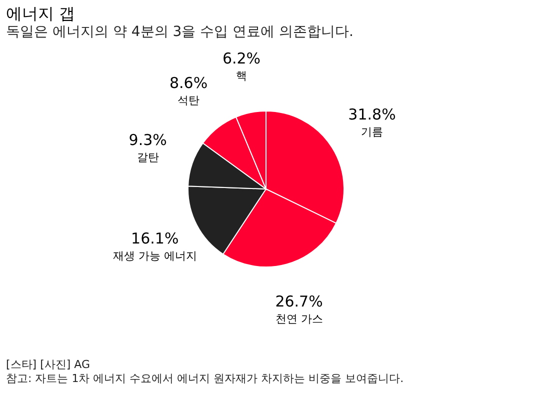  What do you see at coordinates (188, 83) in the screenshot?
I see `data-label: 8.6%` at bounding box center [188, 83].